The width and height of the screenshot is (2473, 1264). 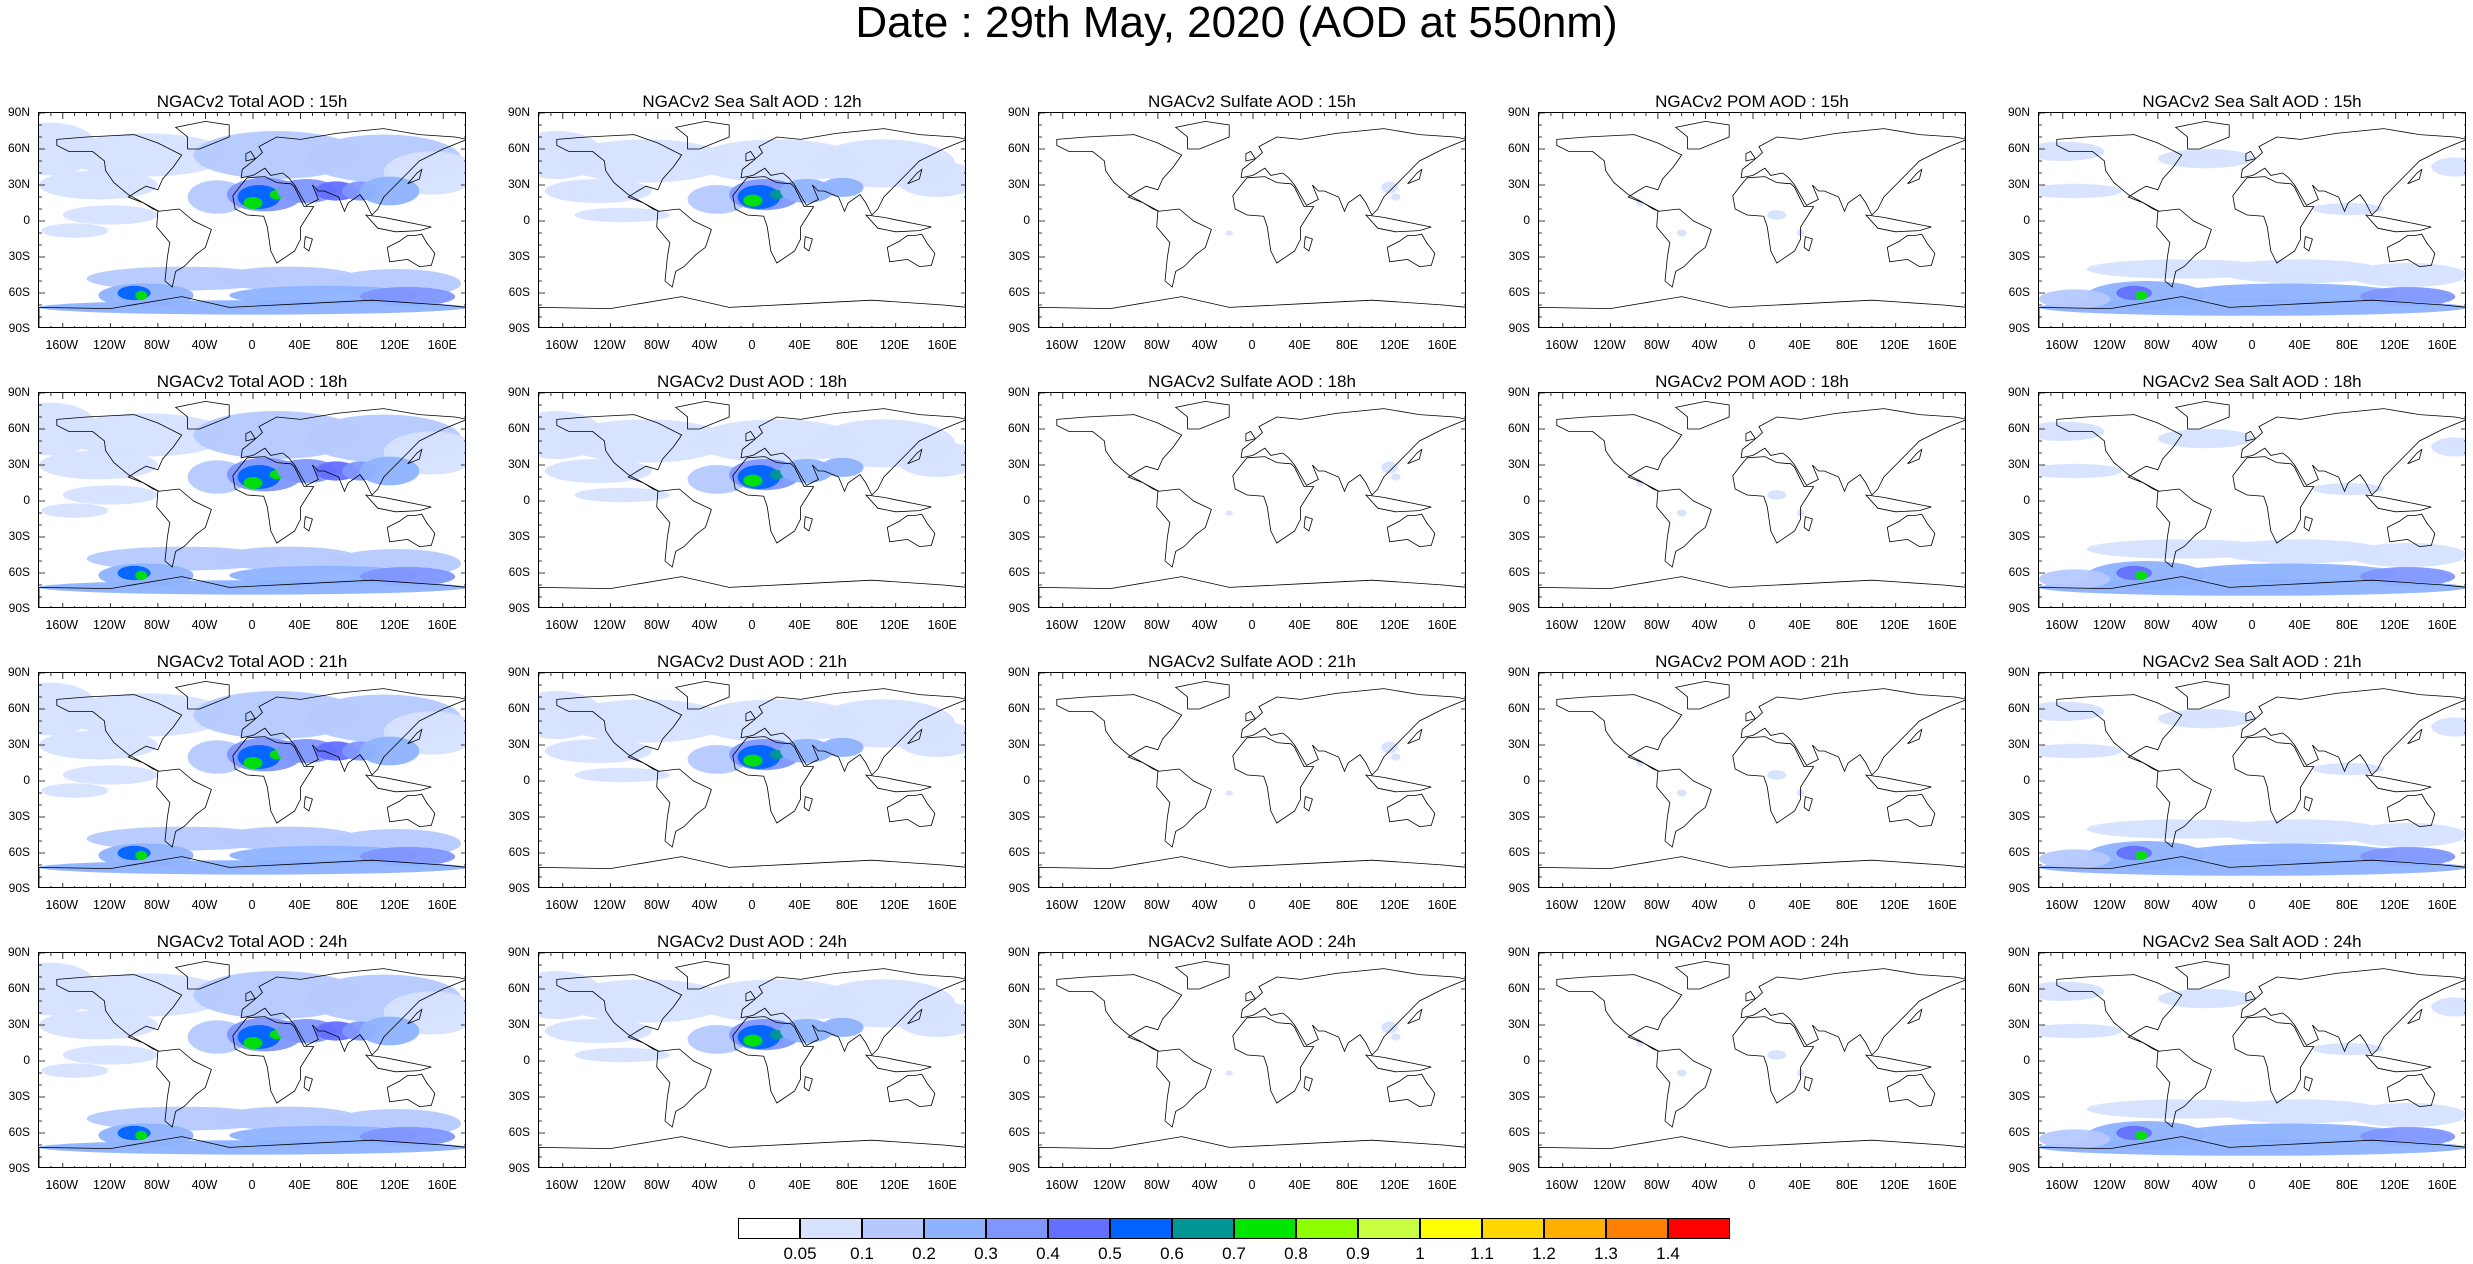 I want to click on coastline-greenland, so click(x=702, y=135).